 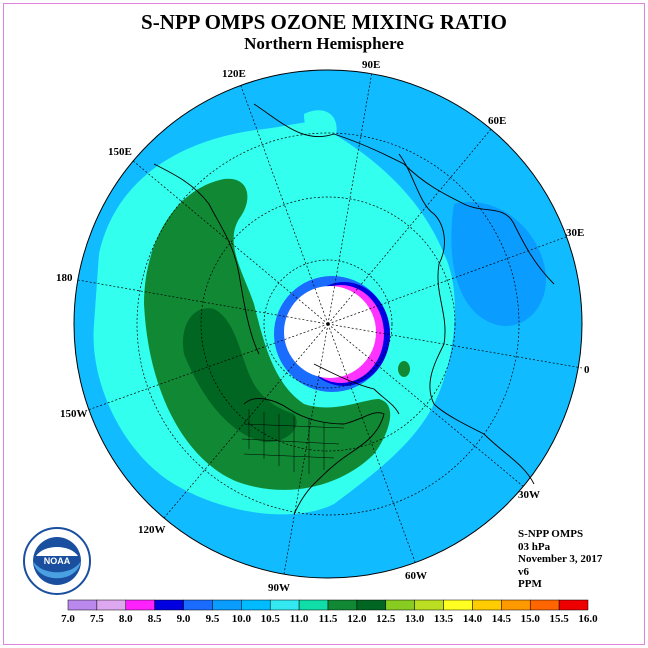 I want to click on coastline-eurasia, so click(x=404, y=194).